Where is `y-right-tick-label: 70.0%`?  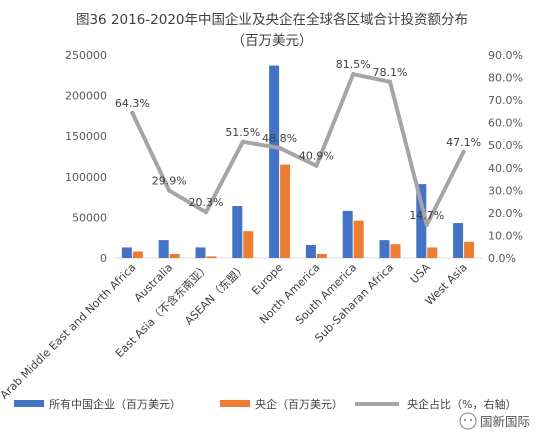
y-right-tick-label: 70.0% is located at coordinates (505, 100).